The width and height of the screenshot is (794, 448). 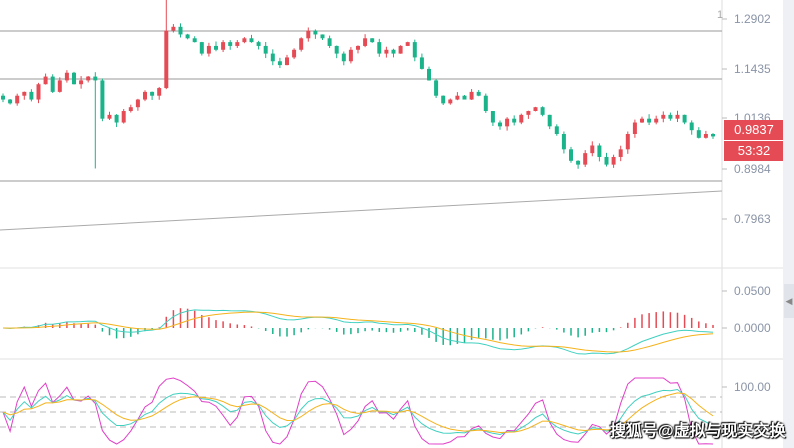 I want to click on price-tick: 0.8984, so click(x=752, y=169).